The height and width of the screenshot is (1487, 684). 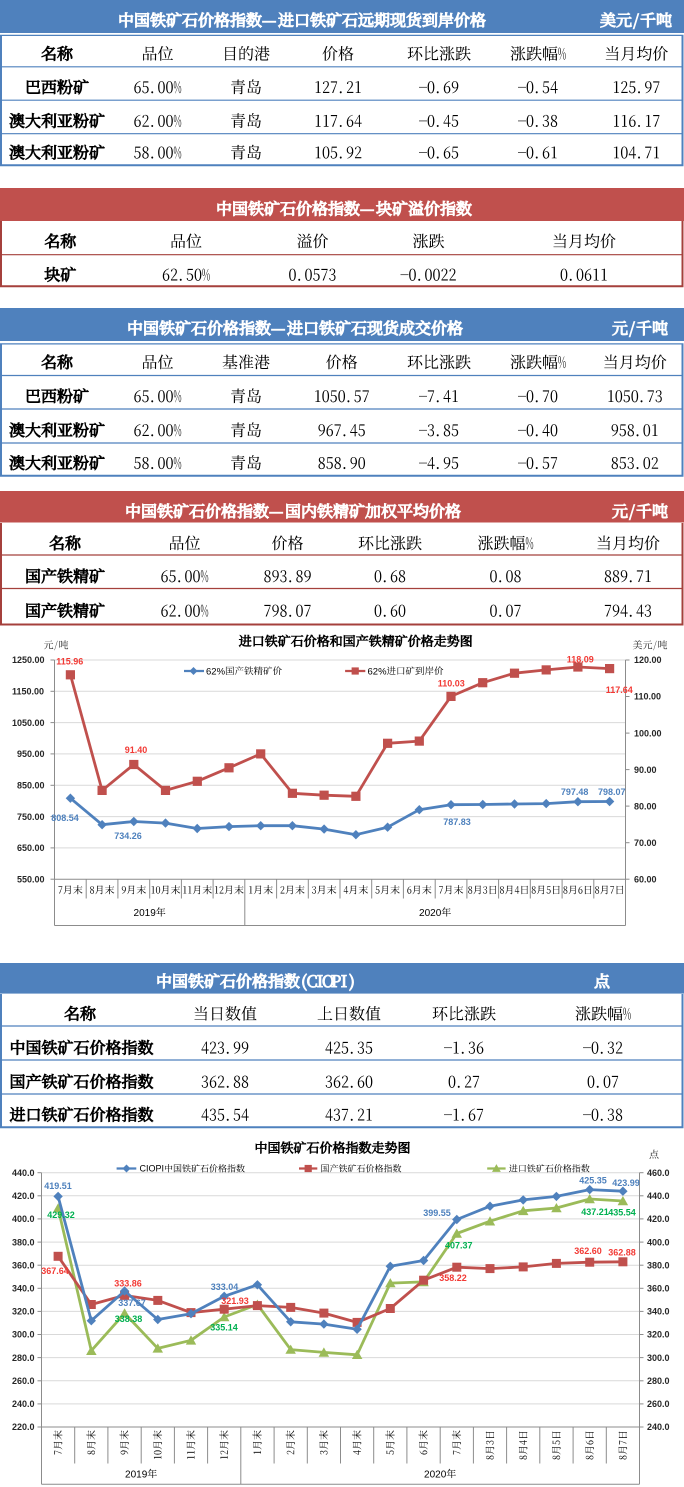 I want to click on svg-text: 90.00, so click(x=645, y=770).